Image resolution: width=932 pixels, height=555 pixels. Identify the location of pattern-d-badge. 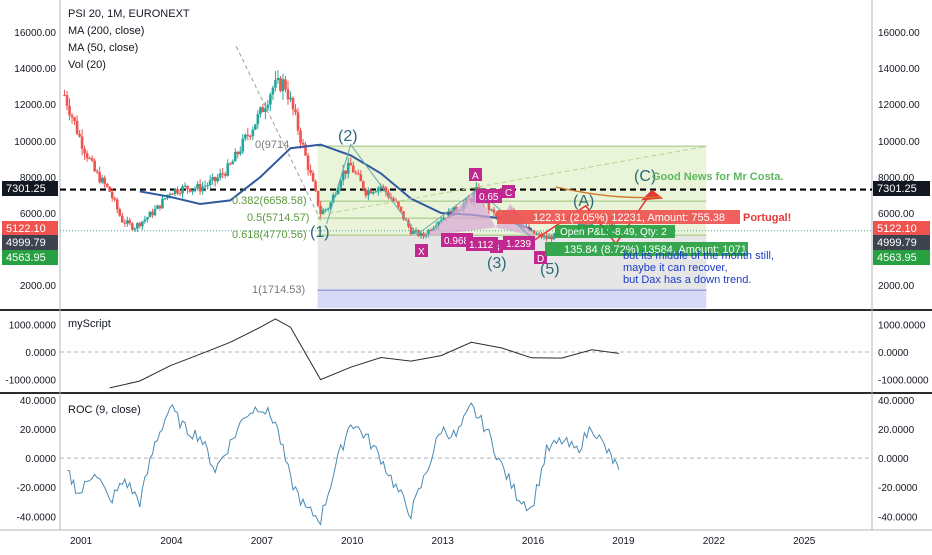
(540, 257).